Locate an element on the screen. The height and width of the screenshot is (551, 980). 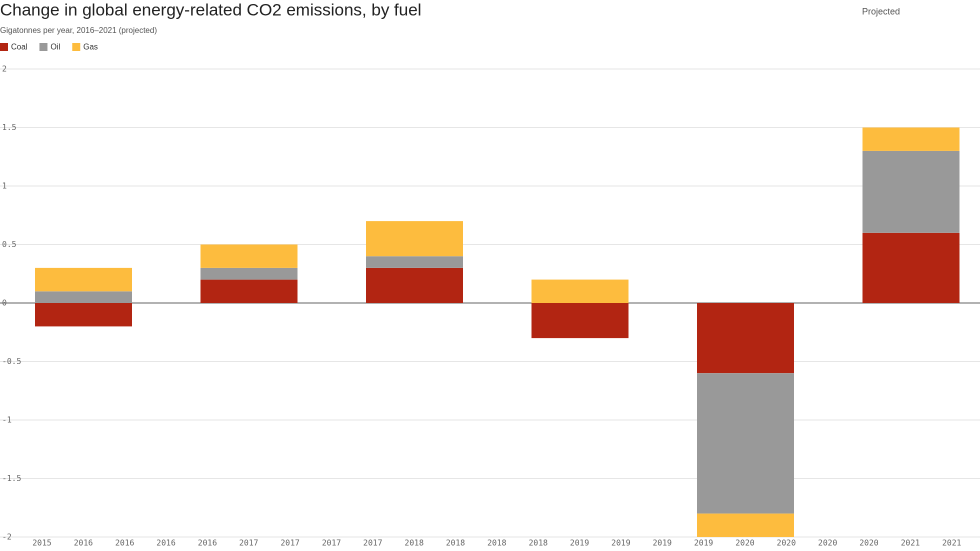
legend-label: Gas is located at coordinates (90, 47).